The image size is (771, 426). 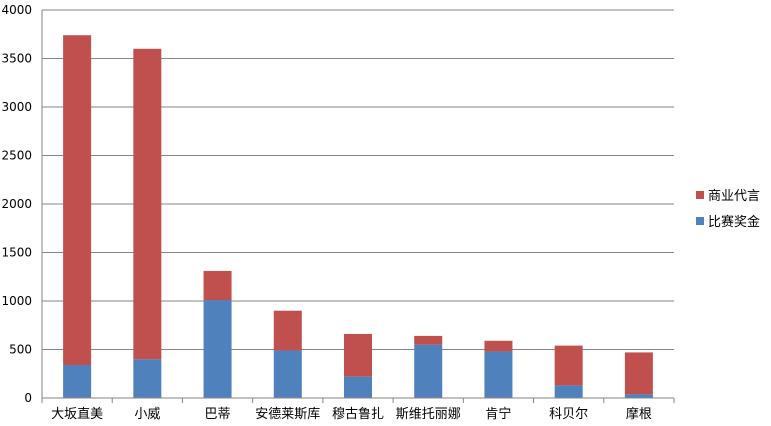 What do you see at coordinates (734, 196) in the screenshot?
I see `legend-label: 商业代言` at bounding box center [734, 196].